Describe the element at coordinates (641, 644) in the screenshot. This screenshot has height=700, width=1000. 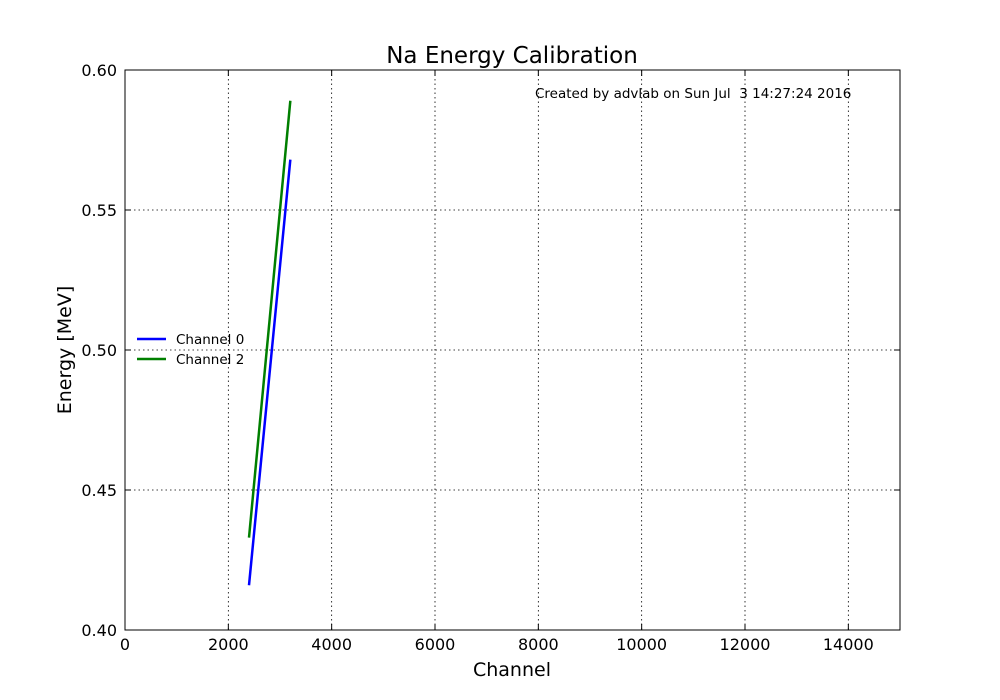
I see `x-tick-label: 10000` at that location.